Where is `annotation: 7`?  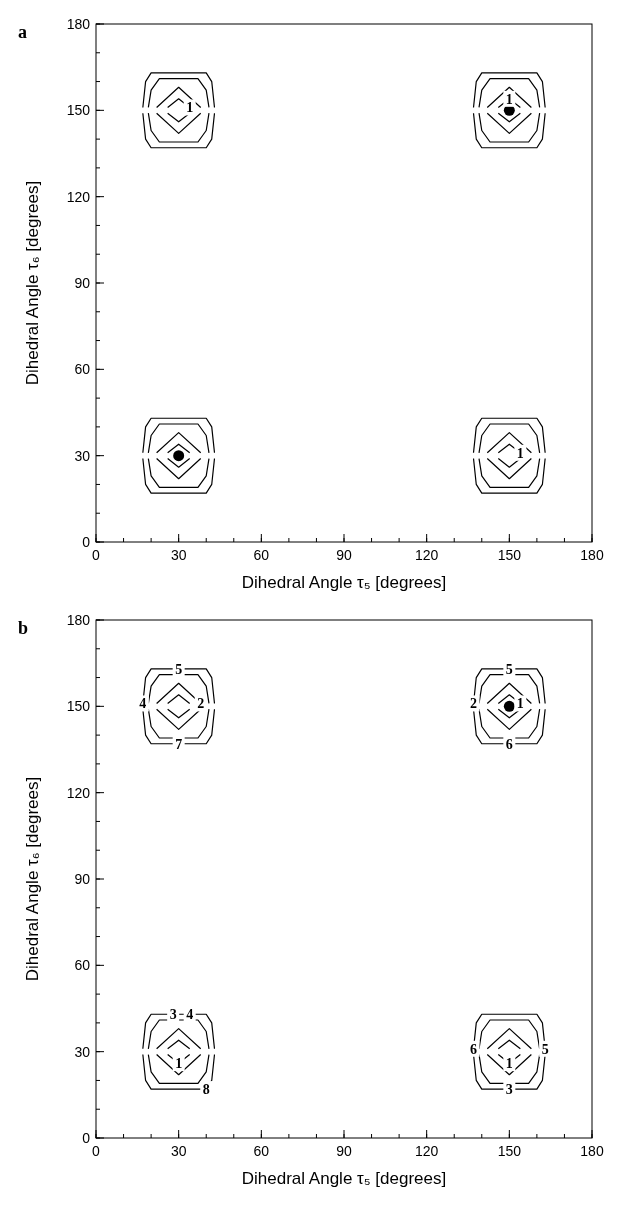 annotation: 7 is located at coordinates (179, 744).